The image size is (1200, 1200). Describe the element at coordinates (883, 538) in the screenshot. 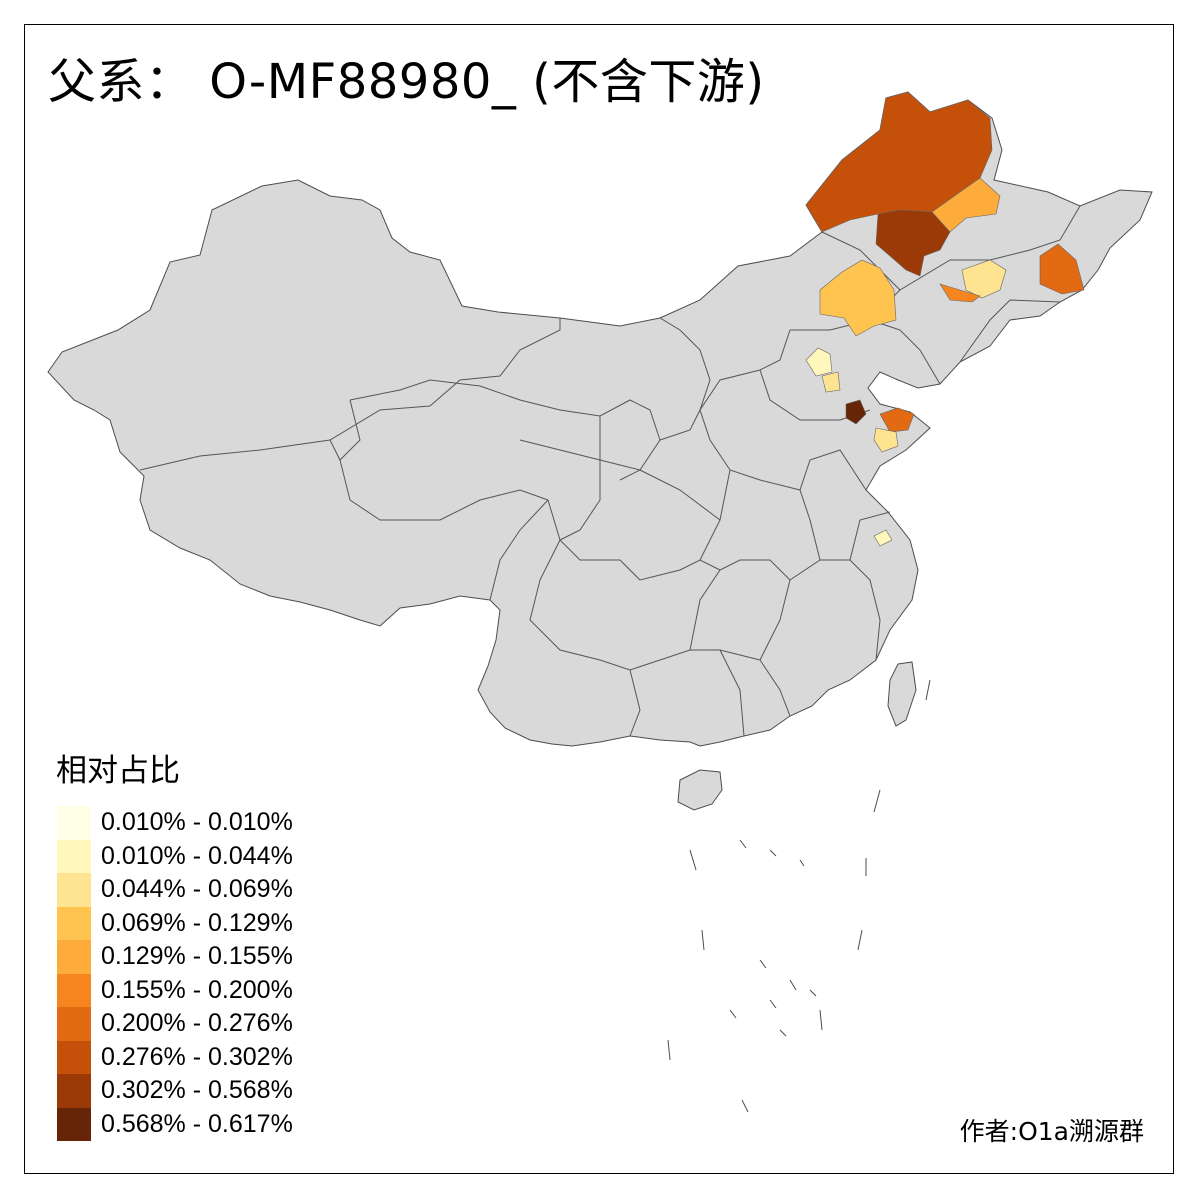

I see `region-nantong` at that location.